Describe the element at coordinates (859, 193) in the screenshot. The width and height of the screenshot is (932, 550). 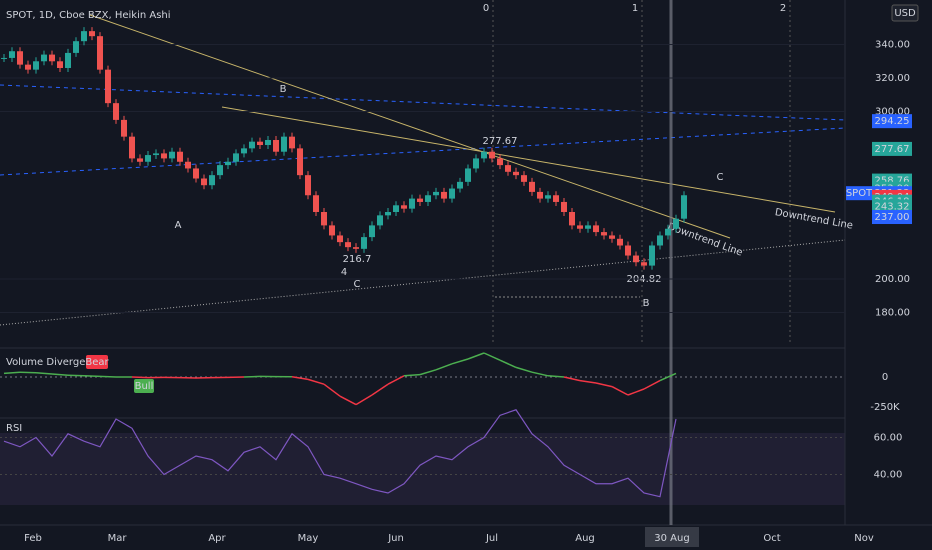
I see `symbol-tag` at that location.